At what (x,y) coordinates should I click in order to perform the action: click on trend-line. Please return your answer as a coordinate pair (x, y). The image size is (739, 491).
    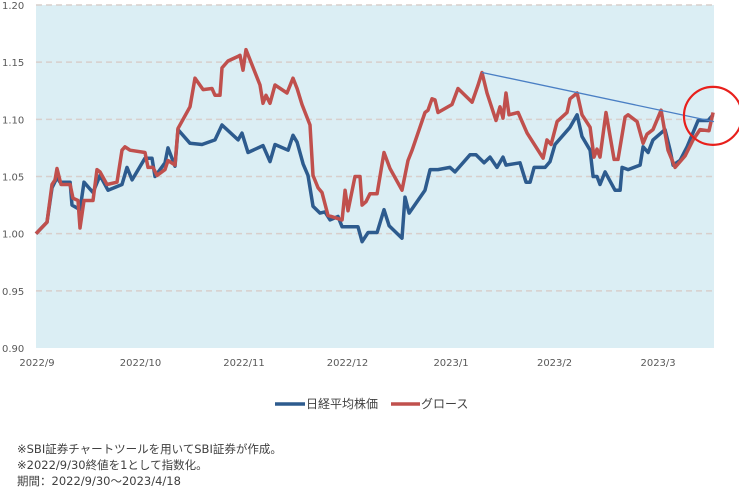
    Looking at the image, I should click on (598, 97).